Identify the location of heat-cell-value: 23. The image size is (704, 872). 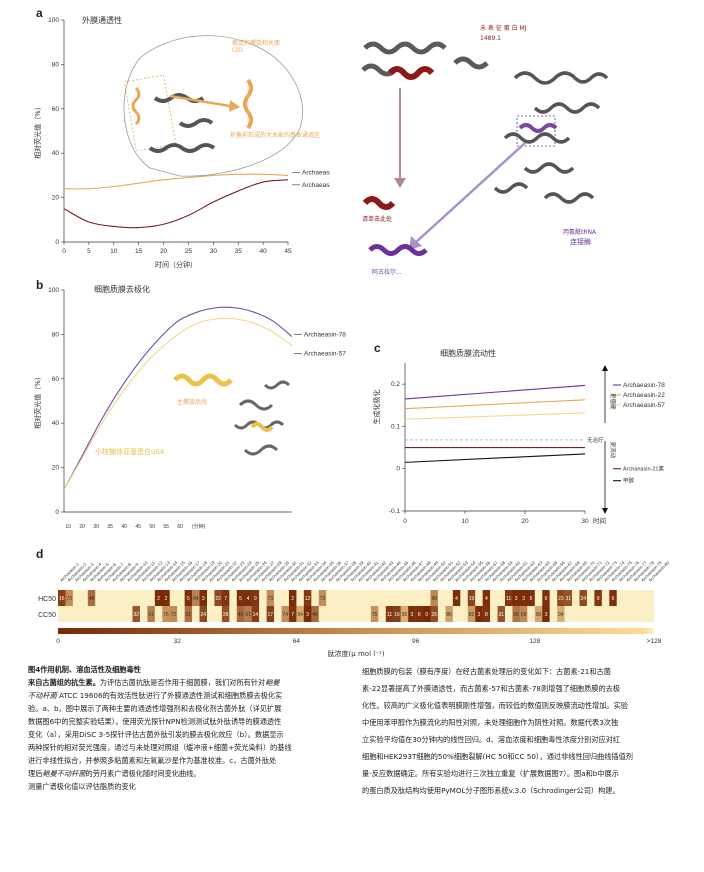
(561, 599).